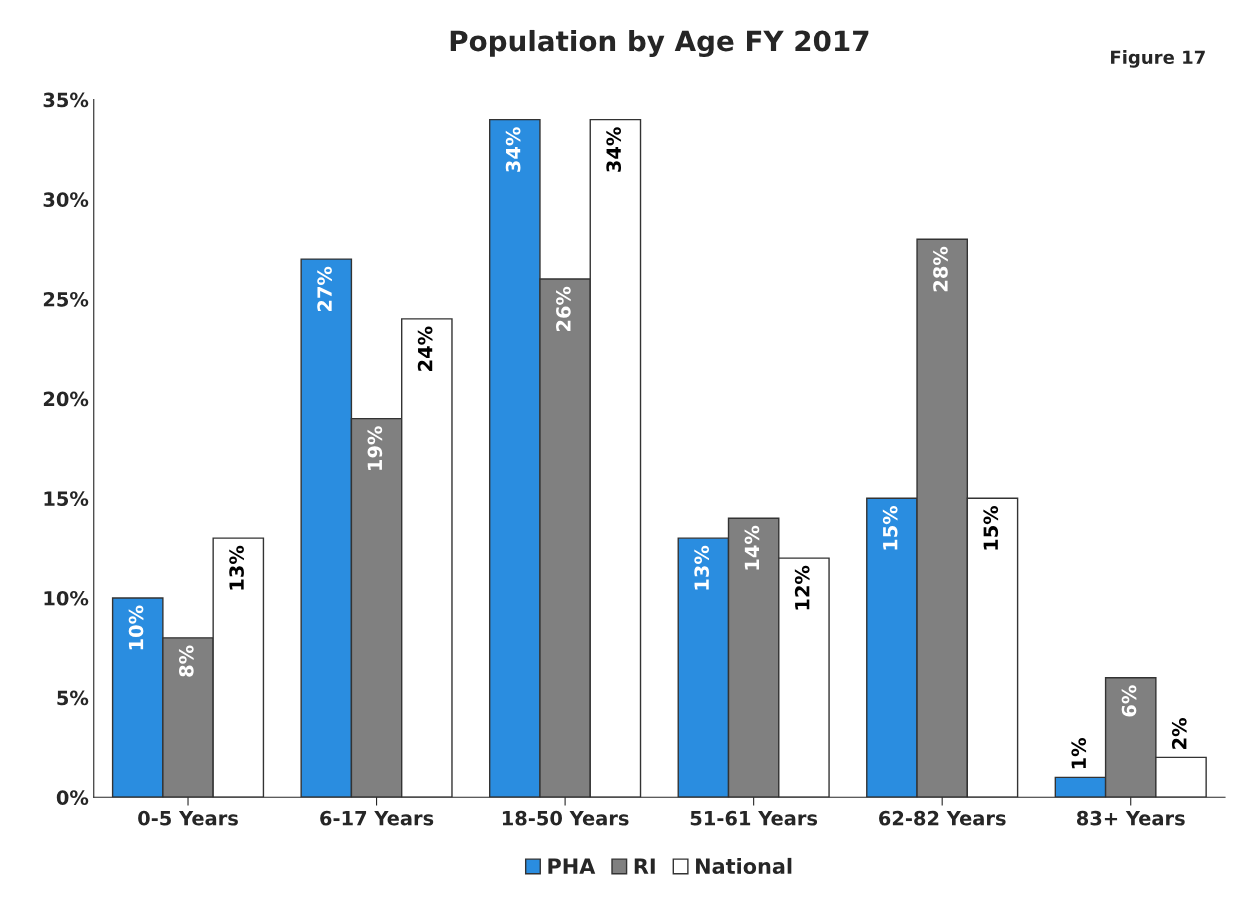 The width and height of the screenshot is (1250, 906). What do you see at coordinates (136, 627) in the screenshot?
I see `data-label: 10%` at bounding box center [136, 627].